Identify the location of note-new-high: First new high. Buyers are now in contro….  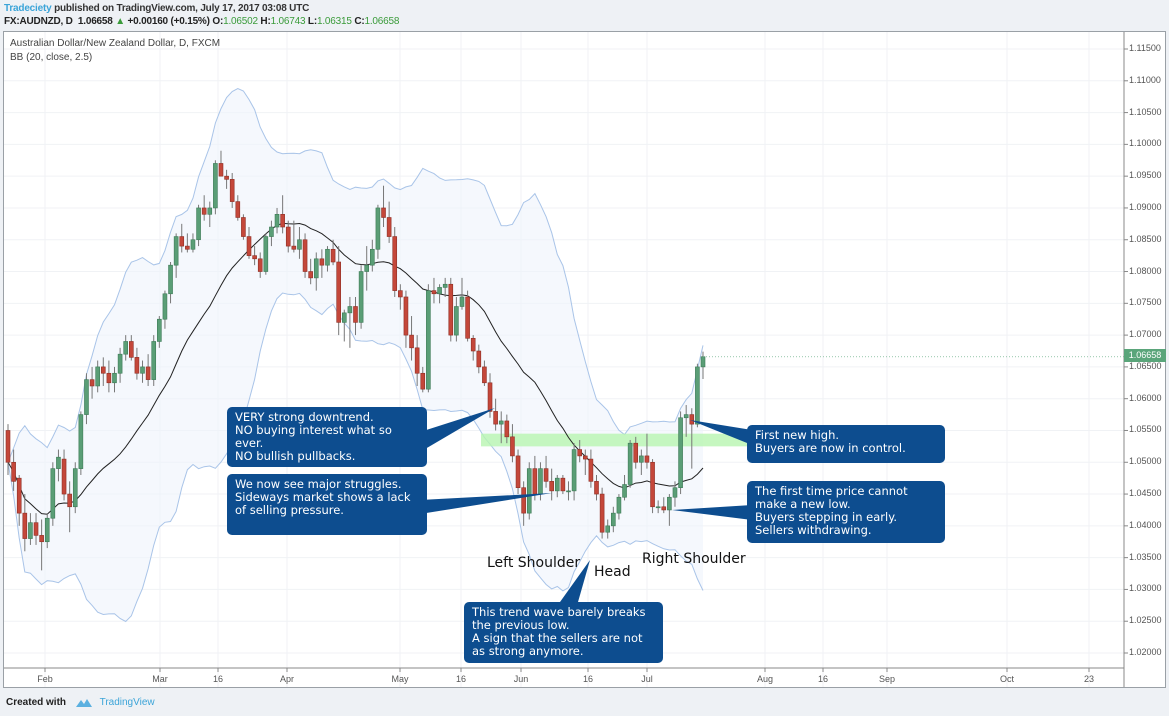
(846, 444).